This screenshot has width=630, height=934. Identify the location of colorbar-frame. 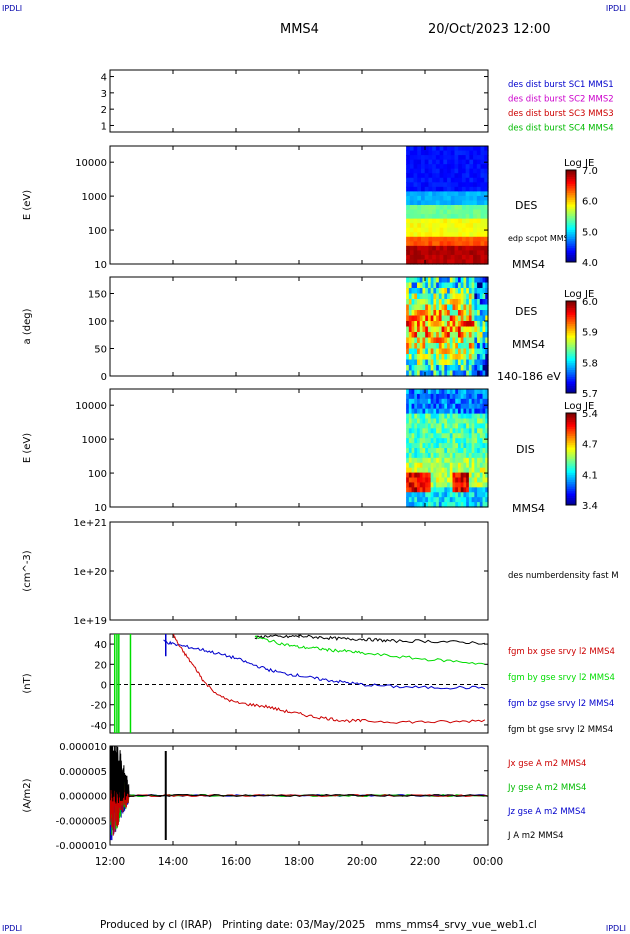
(571, 459).